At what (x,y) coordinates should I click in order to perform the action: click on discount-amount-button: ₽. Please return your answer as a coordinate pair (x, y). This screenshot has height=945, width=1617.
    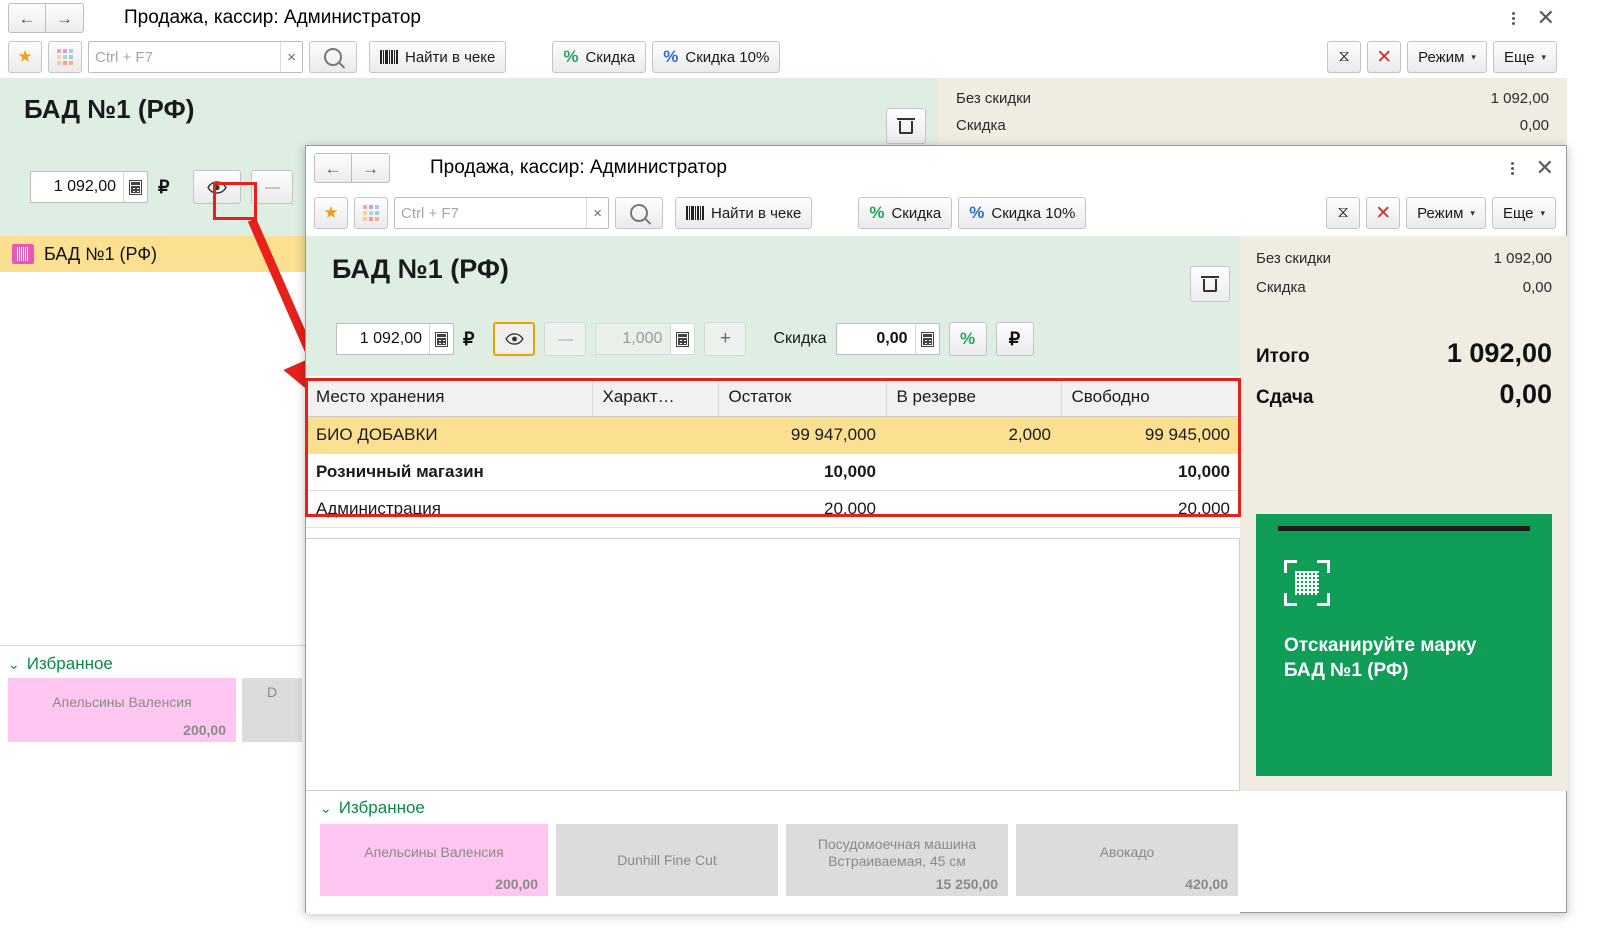
    Looking at the image, I should click on (1014, 339).